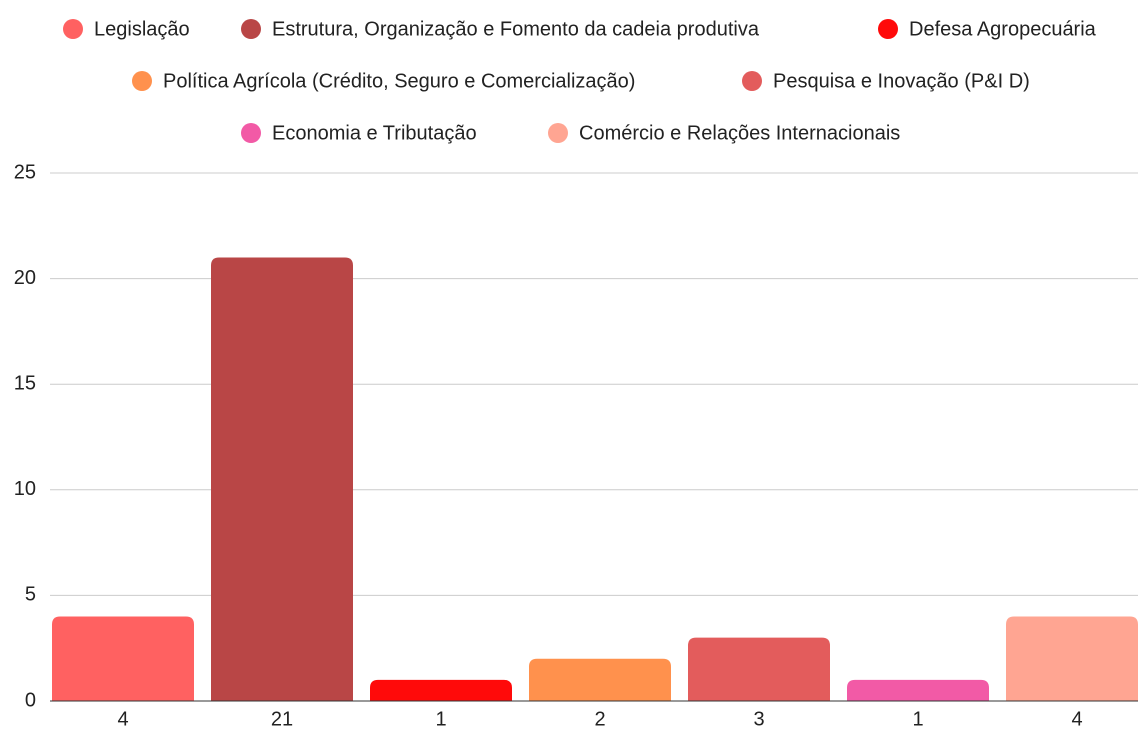 The image size is (1138, 729). Describe the element at coordinates (282, 718) in the screenshot. I see `value-label: 21` at that location.